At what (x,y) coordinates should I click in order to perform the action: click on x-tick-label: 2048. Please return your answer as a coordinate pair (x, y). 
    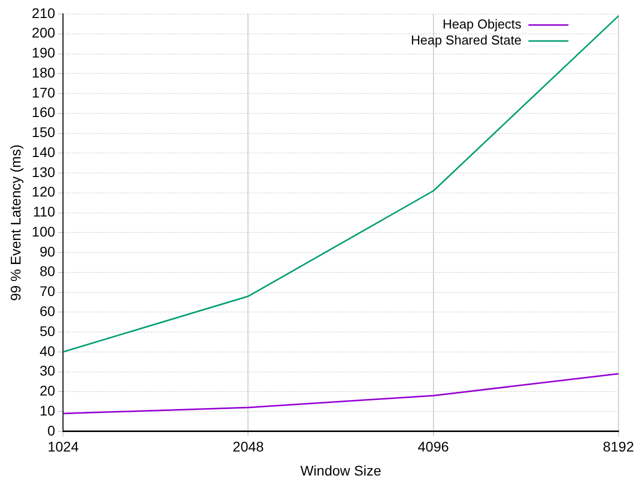
    Looking at the image, I should click on (248, 446).